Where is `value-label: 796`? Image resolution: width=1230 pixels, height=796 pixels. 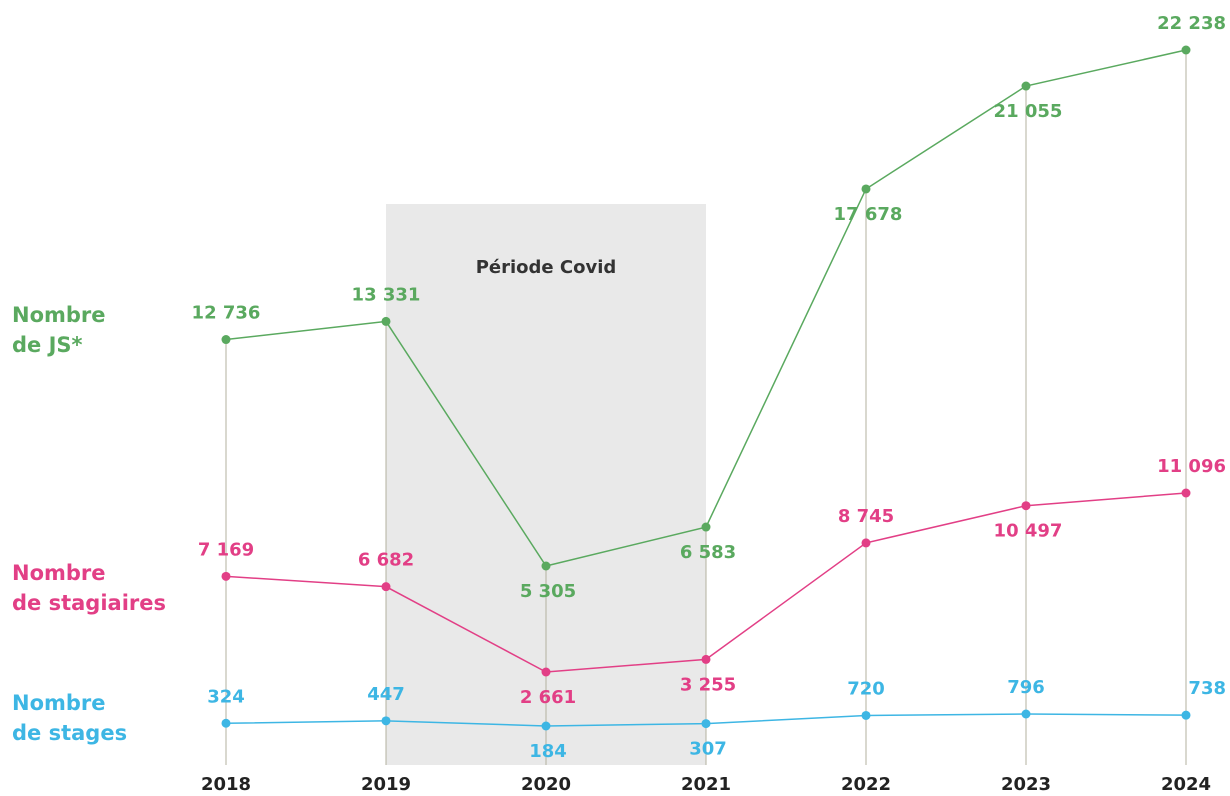
value-label: 796 is located at coordinates (1026, 687).